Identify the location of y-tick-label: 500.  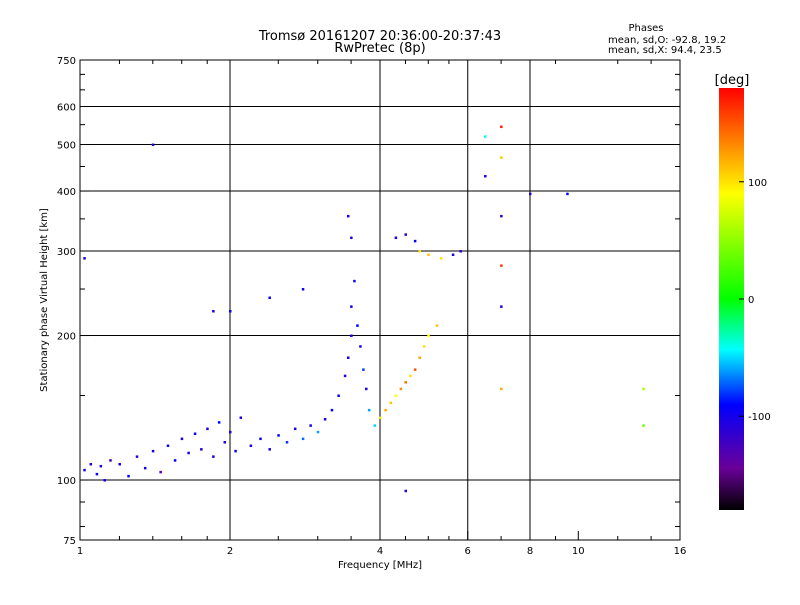
(66, 146).